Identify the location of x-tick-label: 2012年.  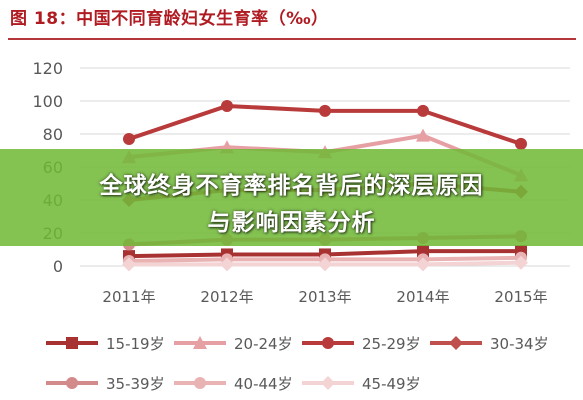
(226, 297).